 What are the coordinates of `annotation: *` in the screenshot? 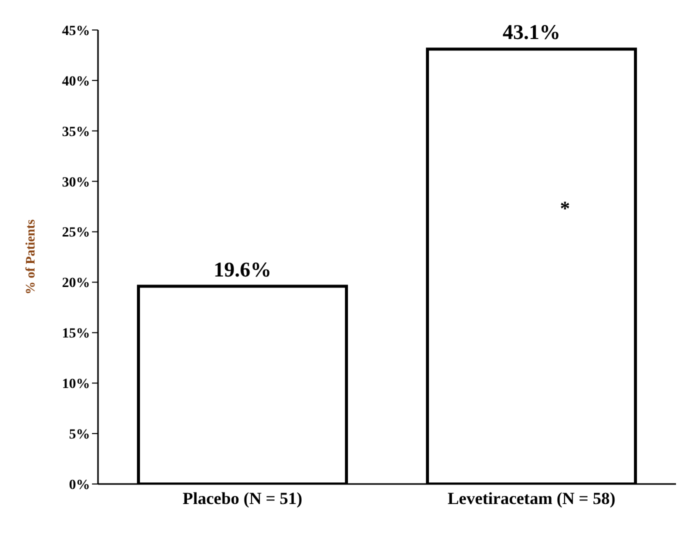 It's located at (565, 209).